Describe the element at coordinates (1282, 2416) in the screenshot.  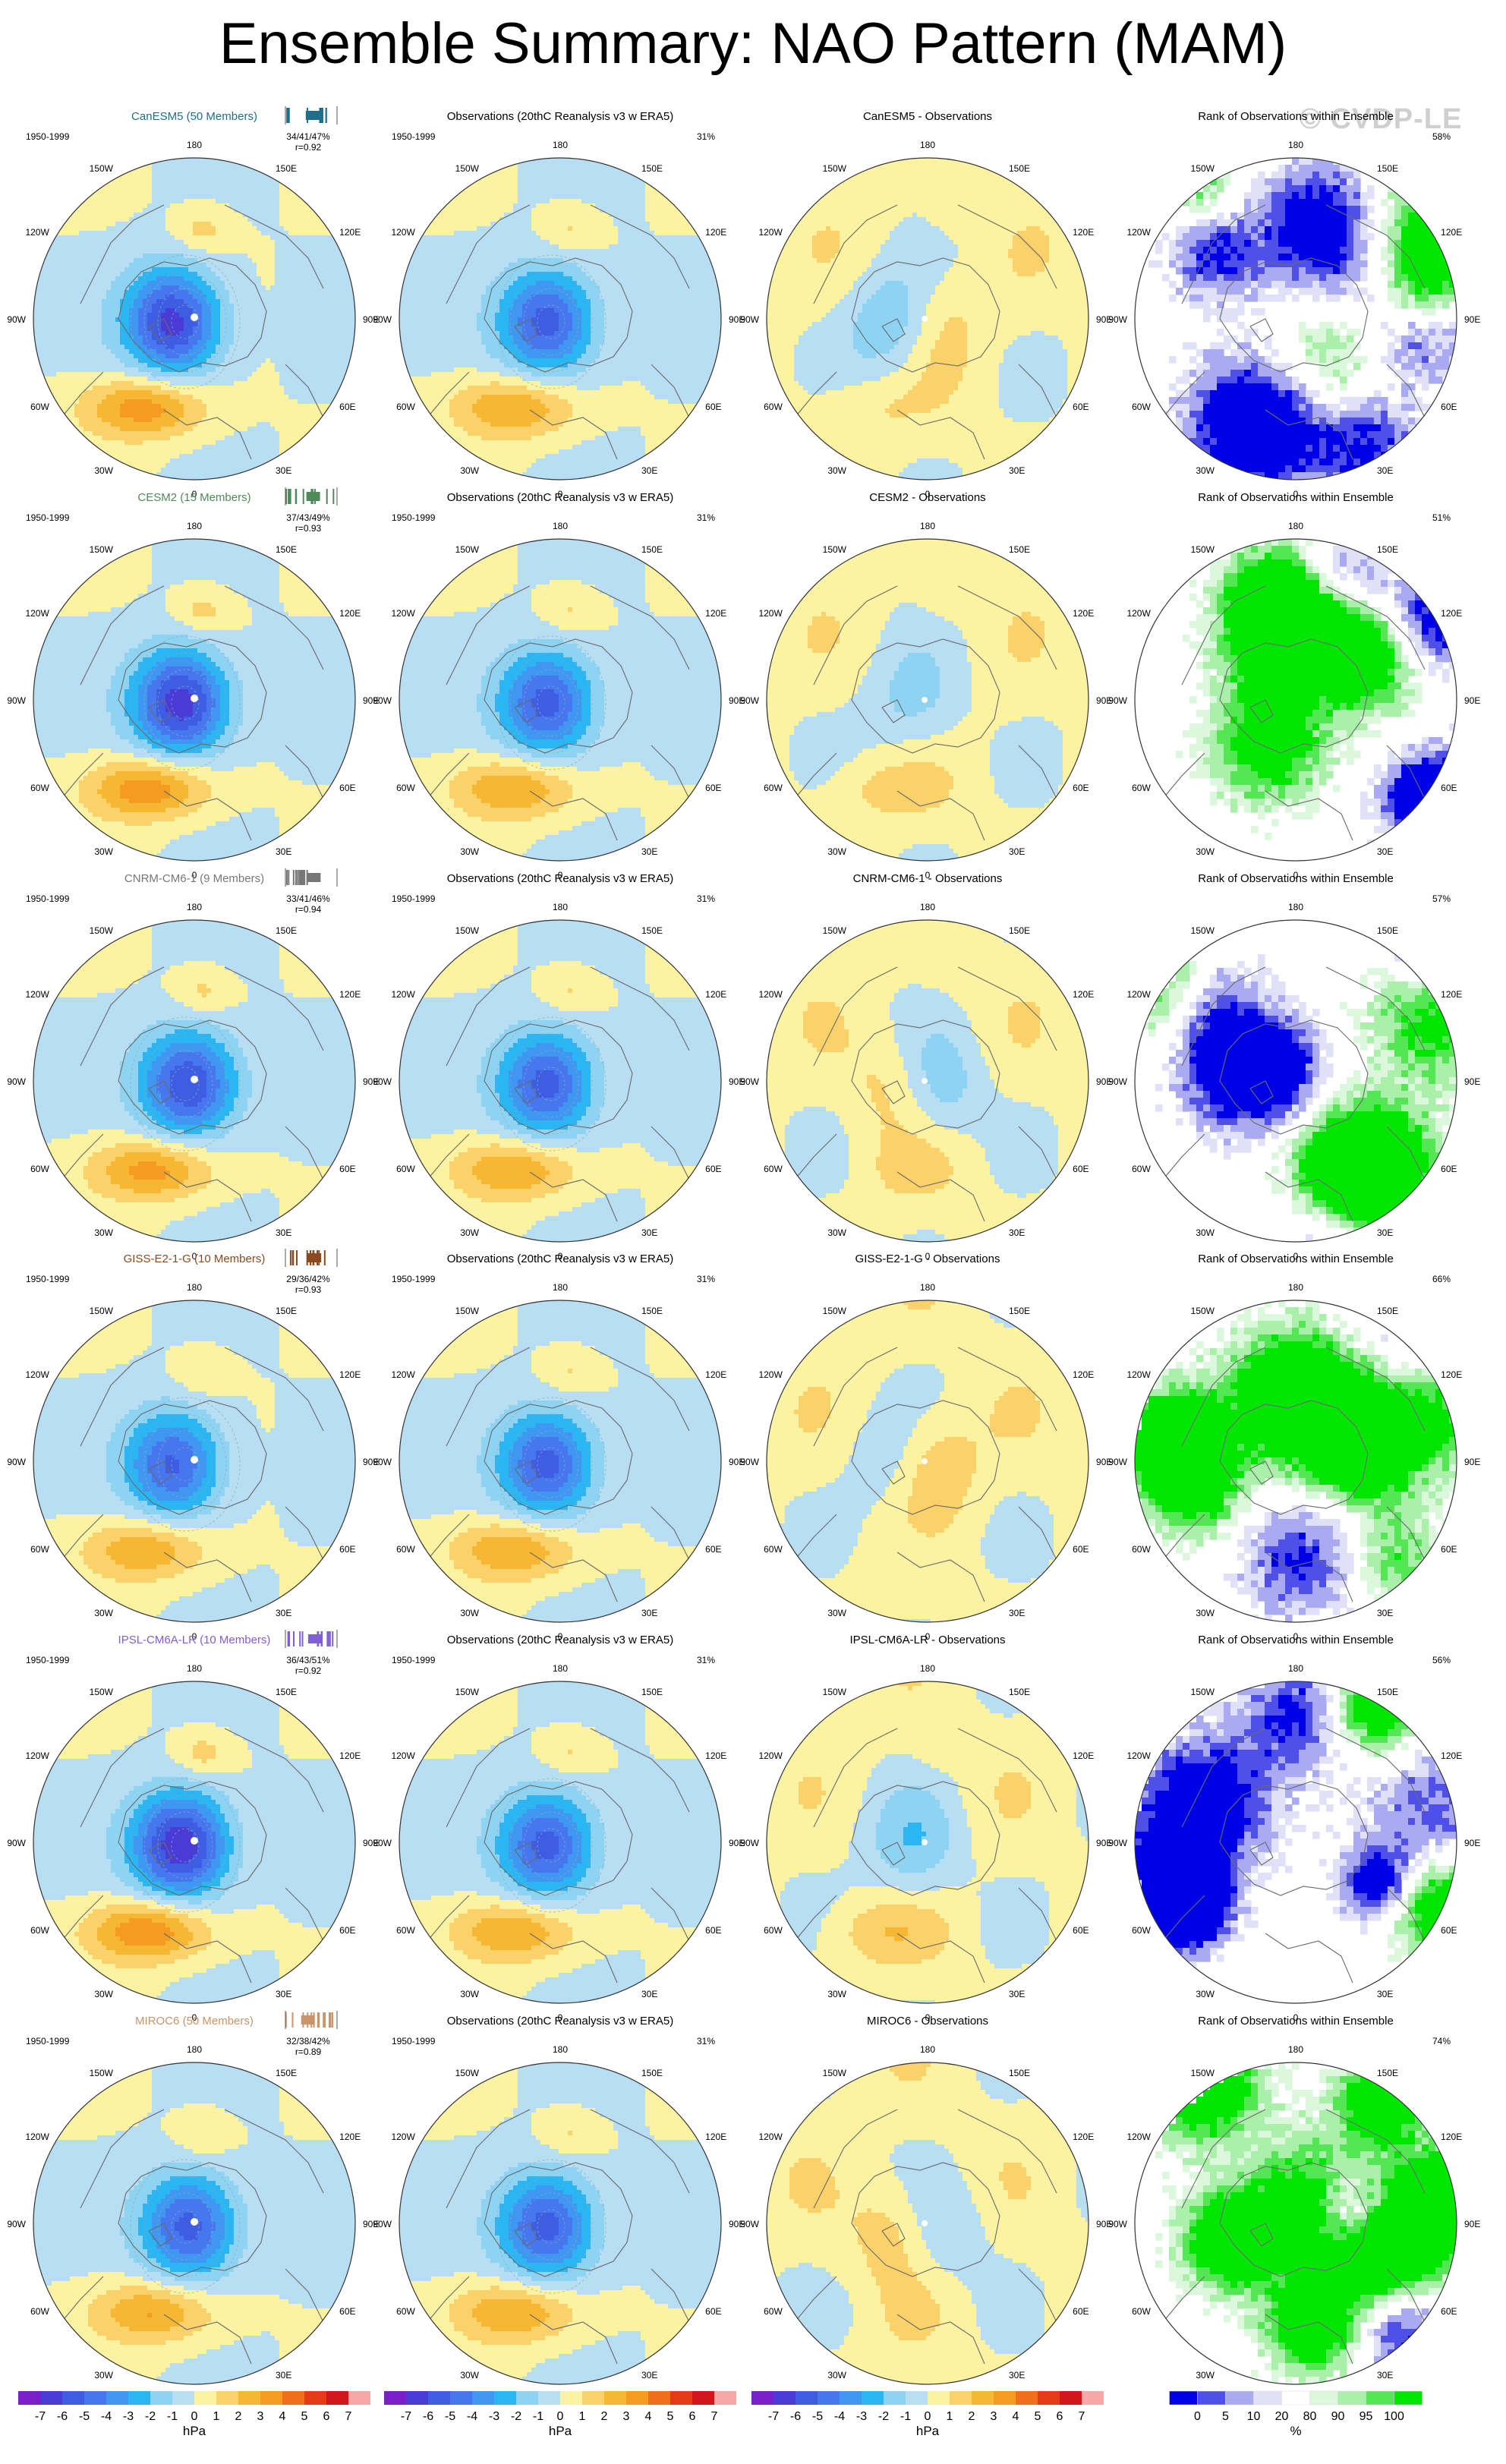
I see `rank-colorbar-tick: 20` at that location.